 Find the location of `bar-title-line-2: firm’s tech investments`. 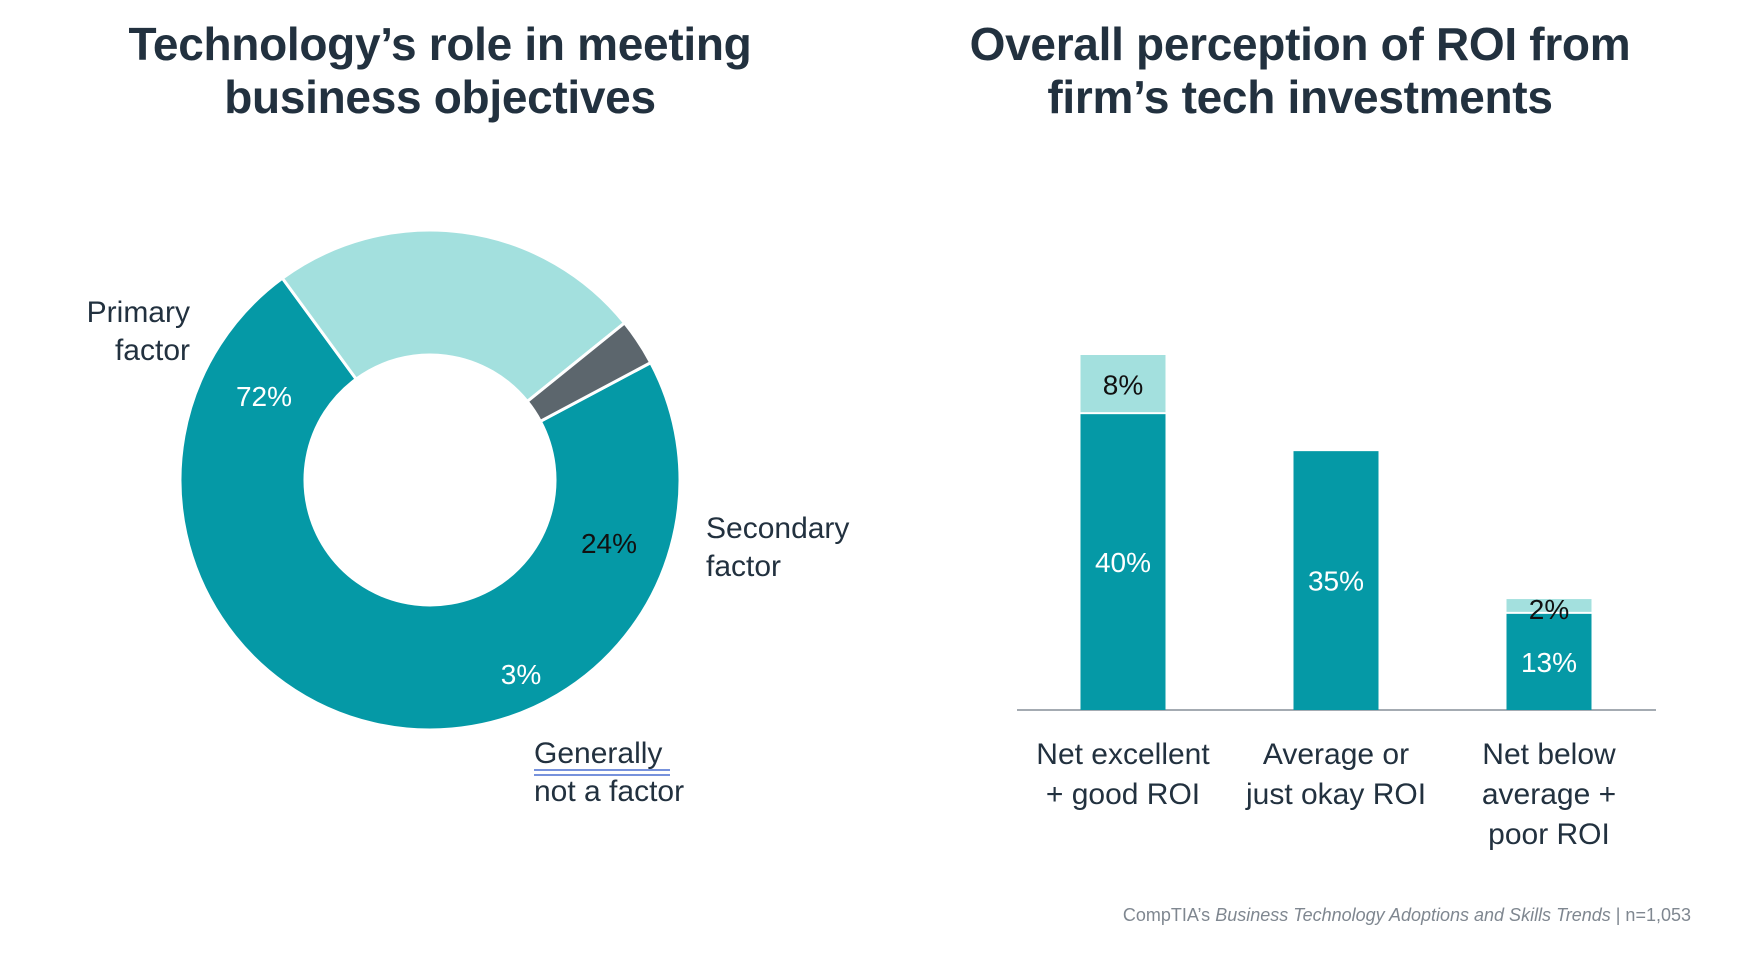

bar-title-line-2: firm’s tech investments is located at coordinates (1300, 97).